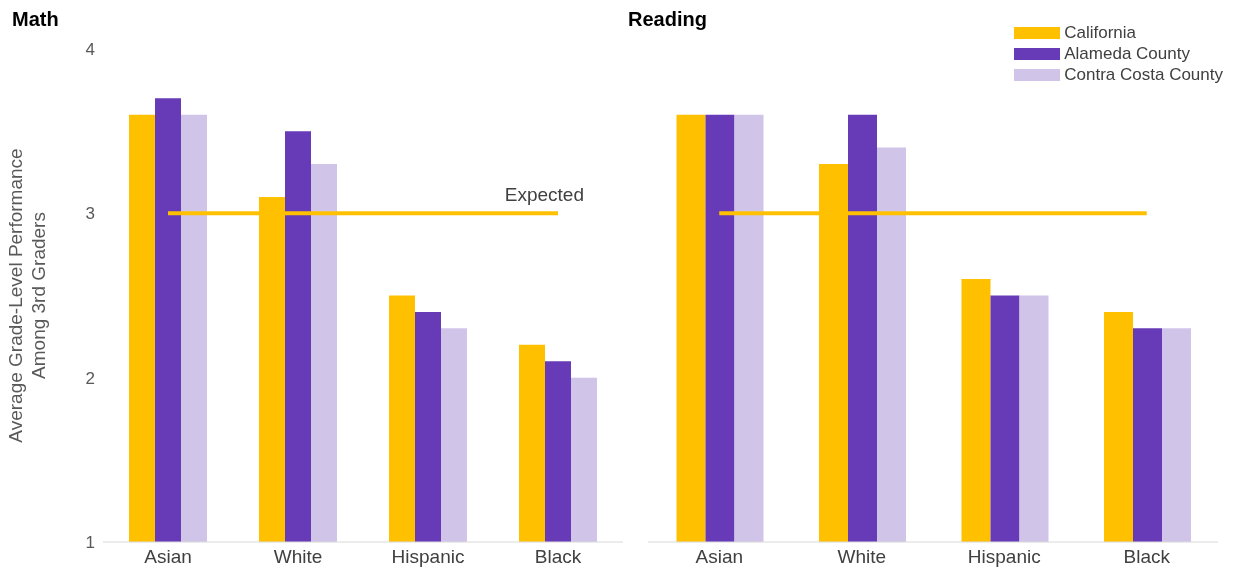 The image size is (1235, 583). I want to click on y-tick-label: 1, so click(90, 543).